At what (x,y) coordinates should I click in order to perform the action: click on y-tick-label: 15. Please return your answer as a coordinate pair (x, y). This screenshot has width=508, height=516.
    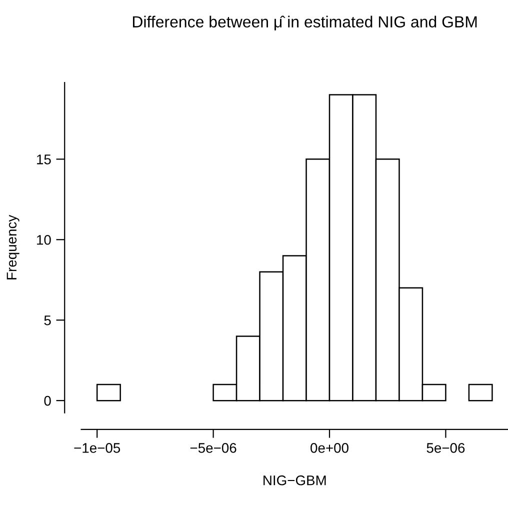
    Looking at the image, I should click on (44, 159).